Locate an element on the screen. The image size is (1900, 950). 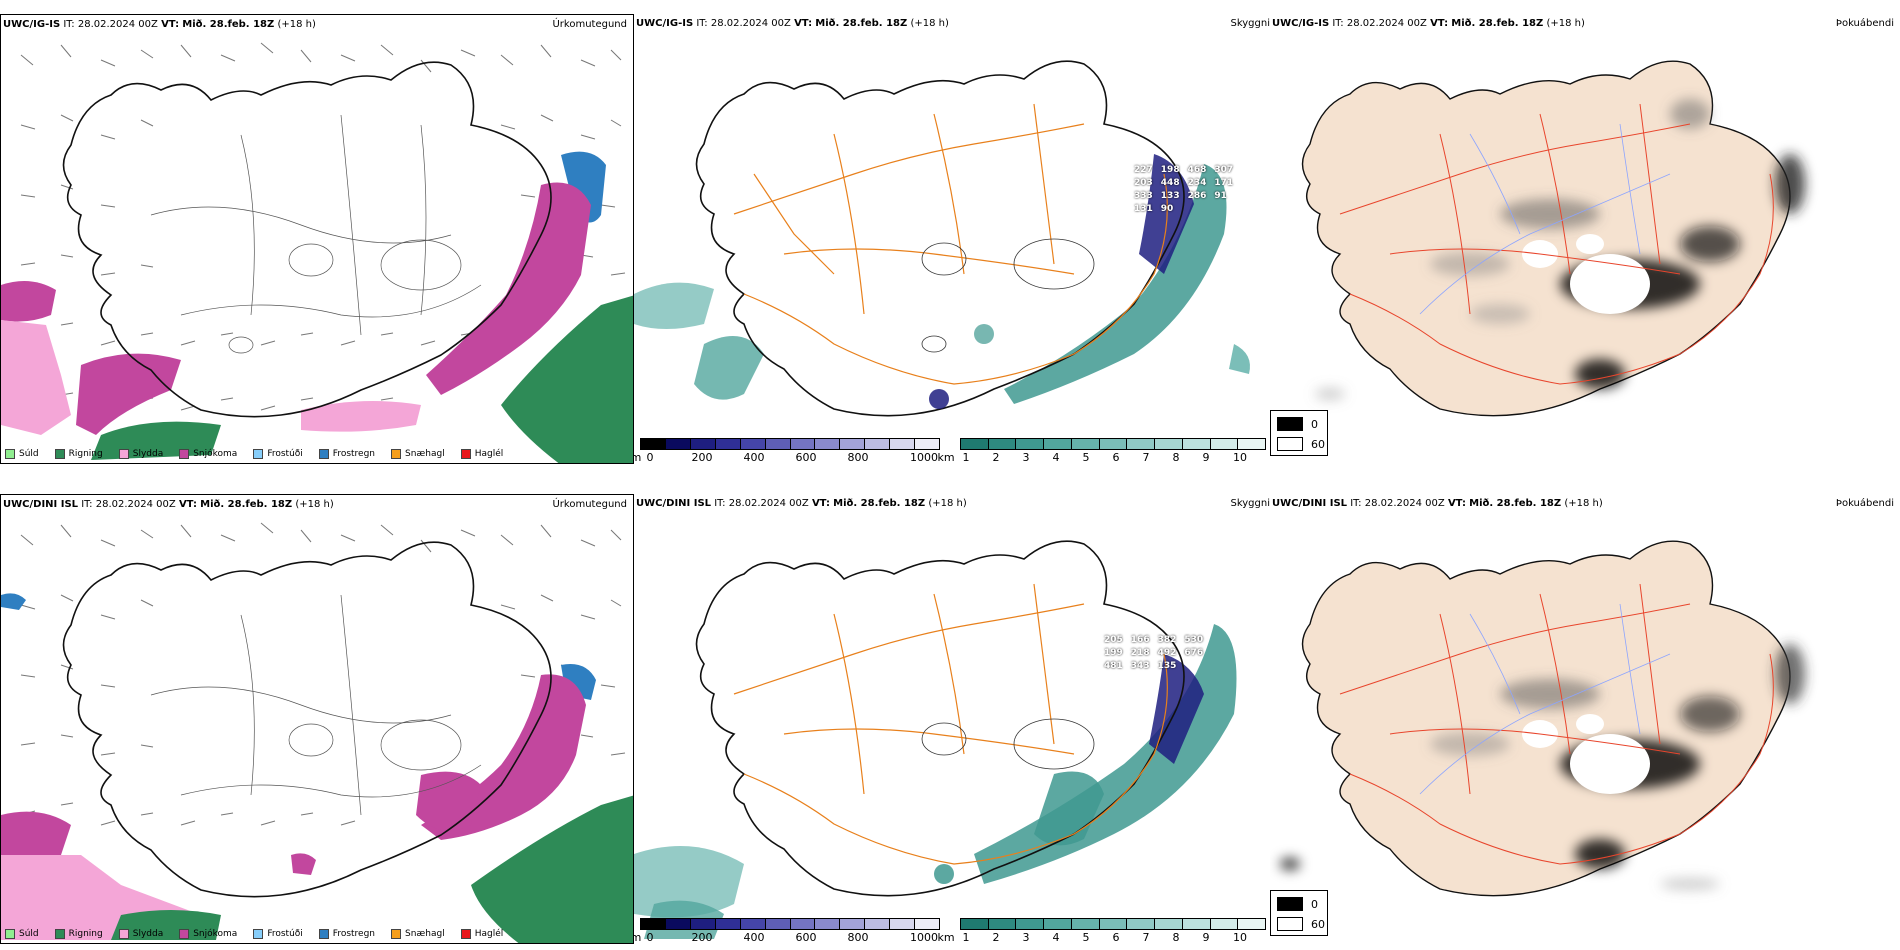
panel-title: Skyggni is located at coordinates (1250, 503).